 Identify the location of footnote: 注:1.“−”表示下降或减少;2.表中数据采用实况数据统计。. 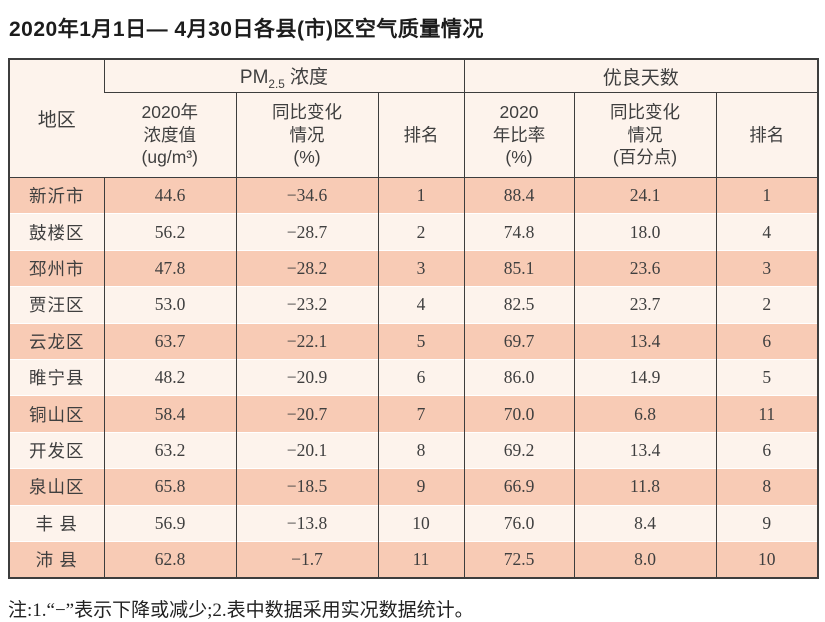
(241, 611).